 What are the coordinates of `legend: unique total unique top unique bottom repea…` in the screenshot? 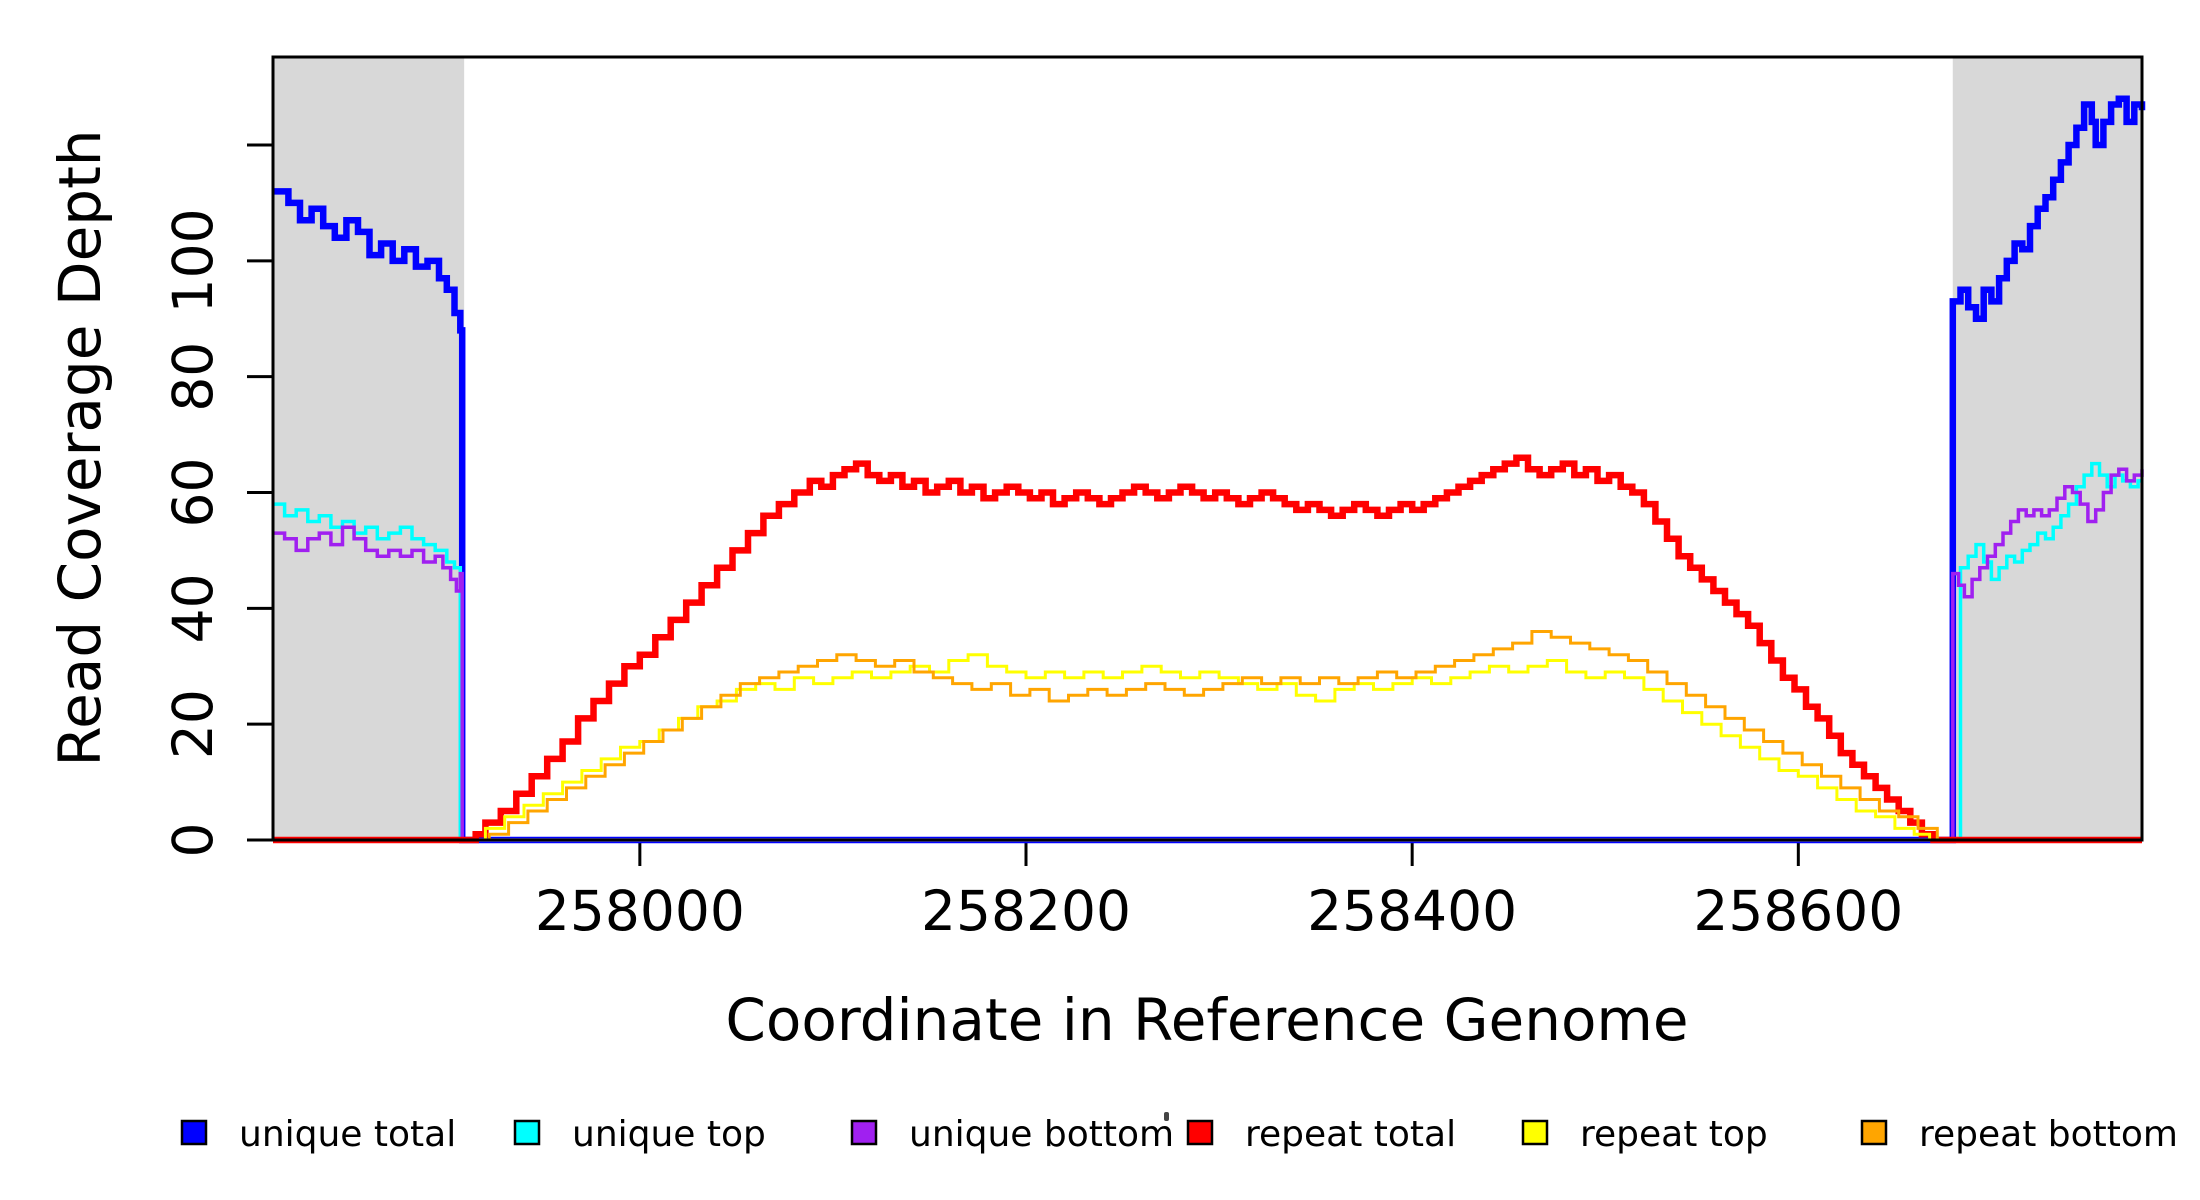 It's located at (1179, 1134).